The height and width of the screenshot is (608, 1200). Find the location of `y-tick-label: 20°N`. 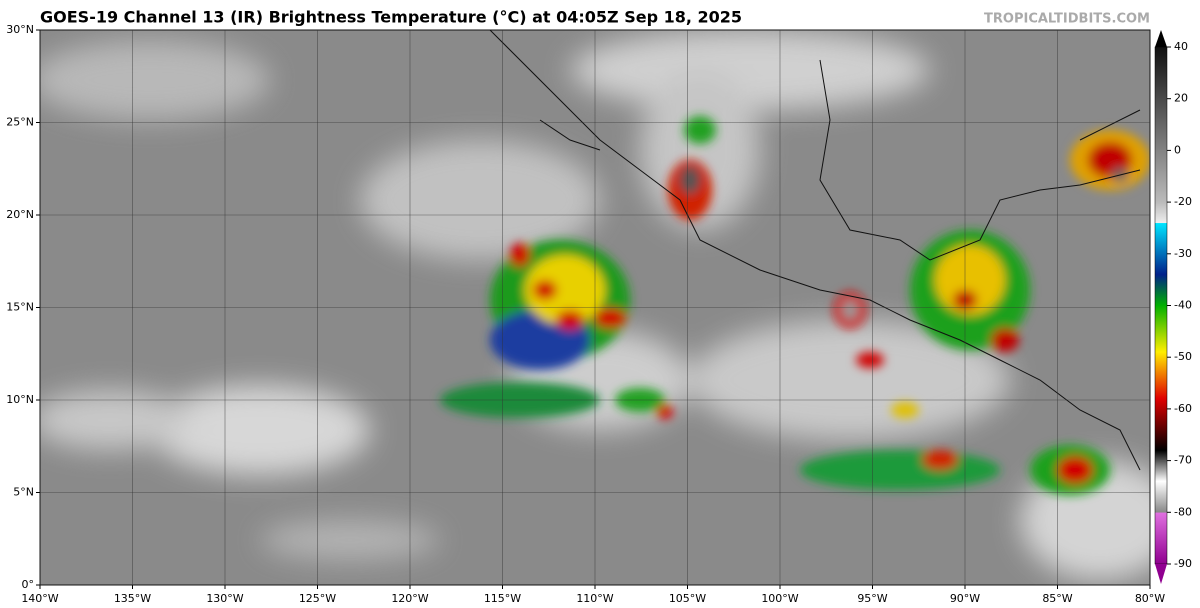

y-tick-label: 20°N is located at coordinates (20, 214).